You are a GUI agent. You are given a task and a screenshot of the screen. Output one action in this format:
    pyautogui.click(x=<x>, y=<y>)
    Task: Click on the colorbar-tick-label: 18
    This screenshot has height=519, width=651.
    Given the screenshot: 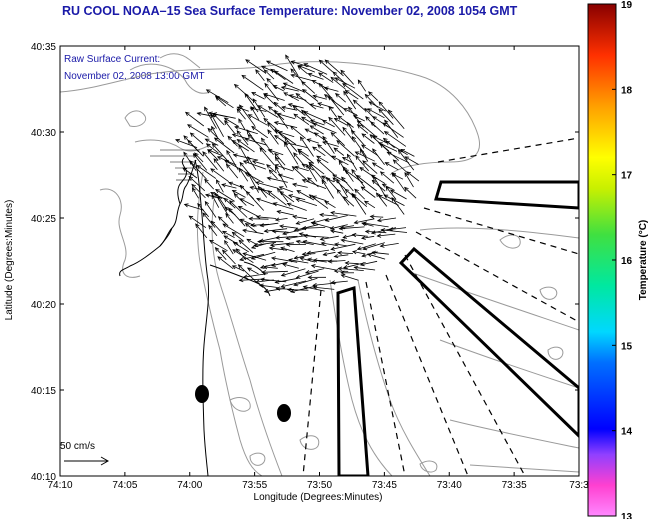 What is the action you would take?
    pyautogui.click(x=627, y=90)
    